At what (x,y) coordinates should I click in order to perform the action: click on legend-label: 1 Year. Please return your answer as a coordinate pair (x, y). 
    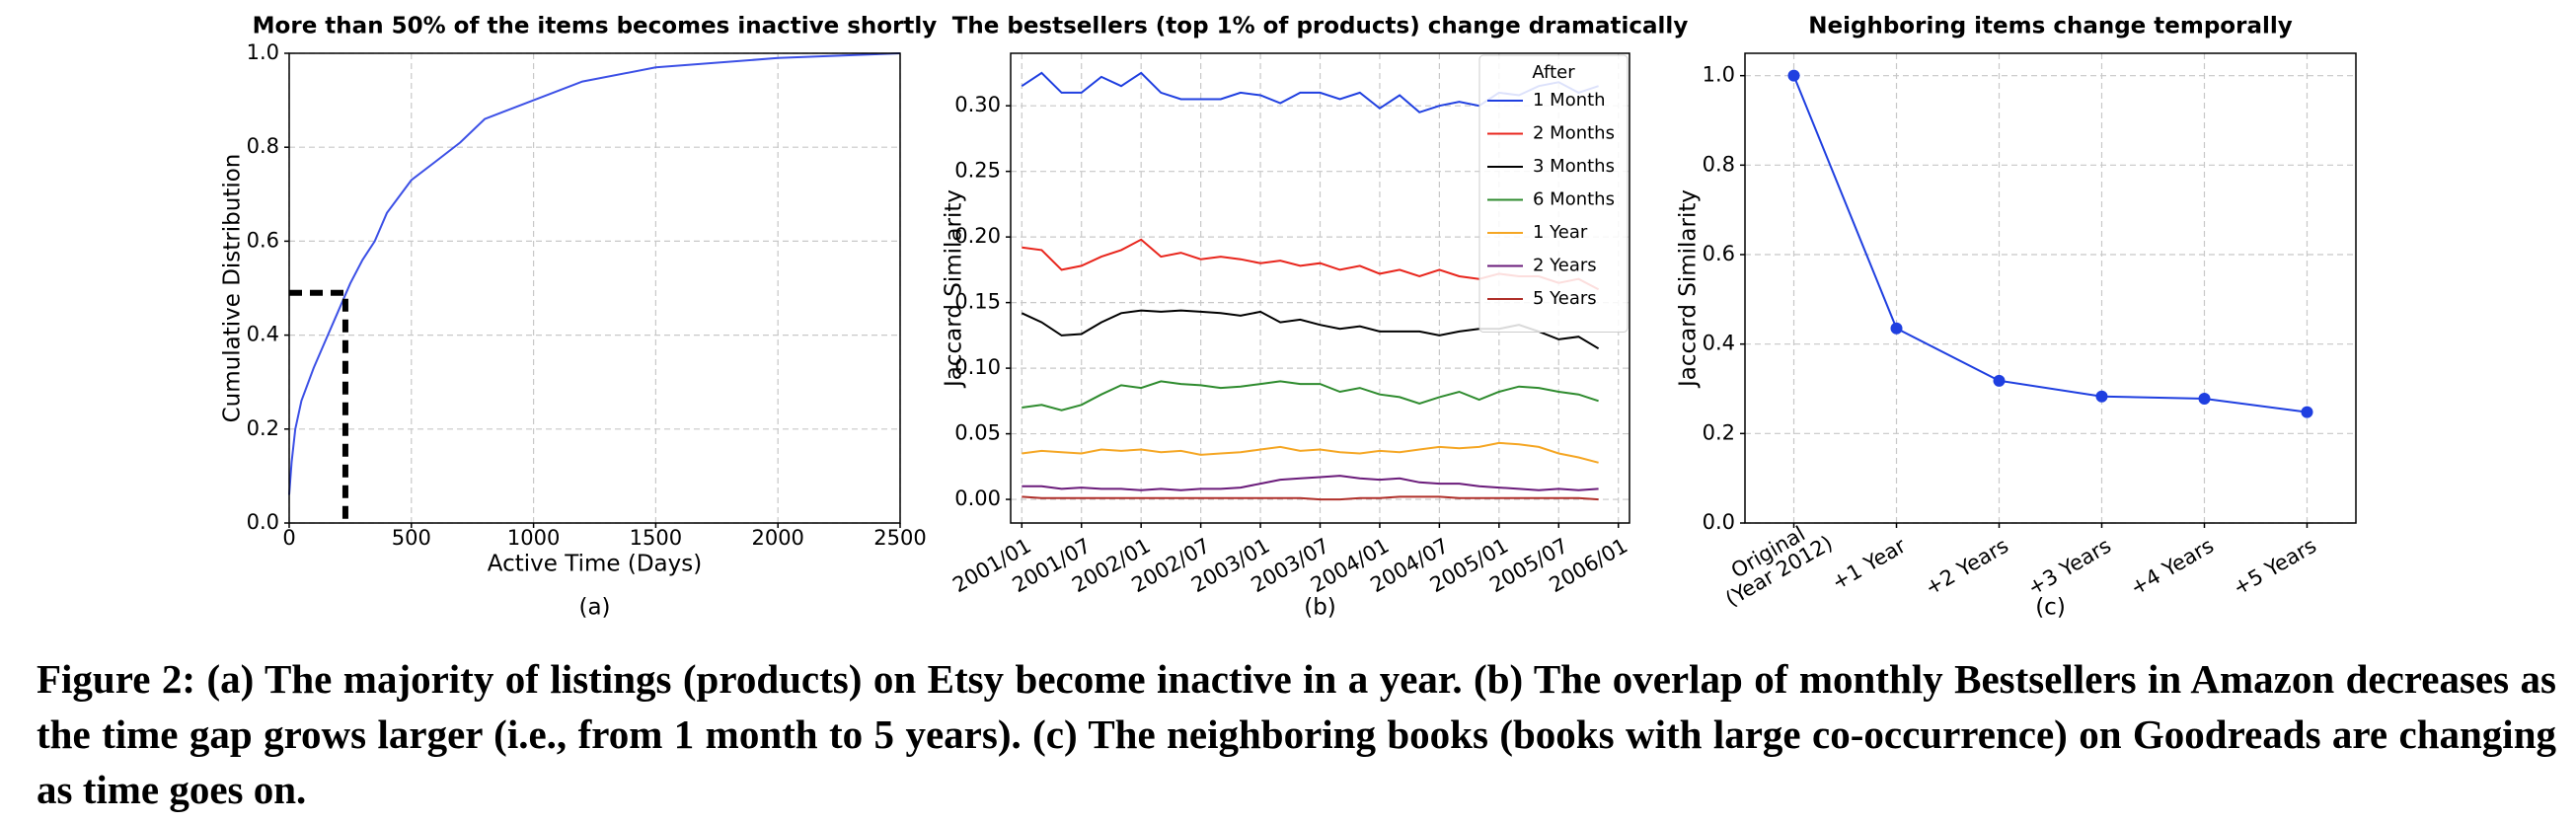
    Looking at the image, I should click on (1561, 232).